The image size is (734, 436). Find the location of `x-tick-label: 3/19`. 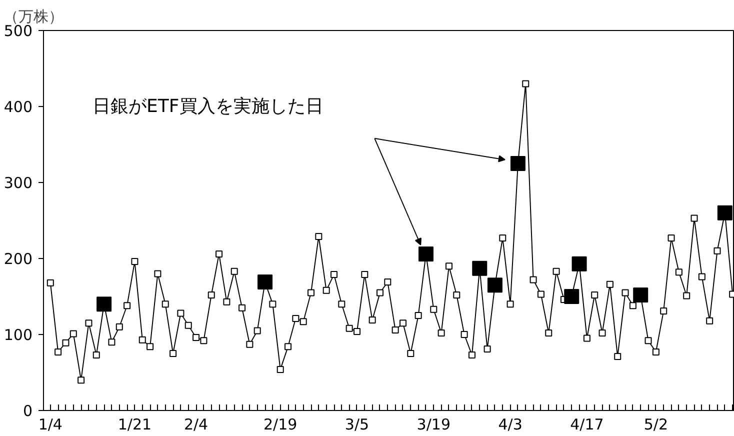

x-tick-label: 3/19 is located at coordinates (433, 425).